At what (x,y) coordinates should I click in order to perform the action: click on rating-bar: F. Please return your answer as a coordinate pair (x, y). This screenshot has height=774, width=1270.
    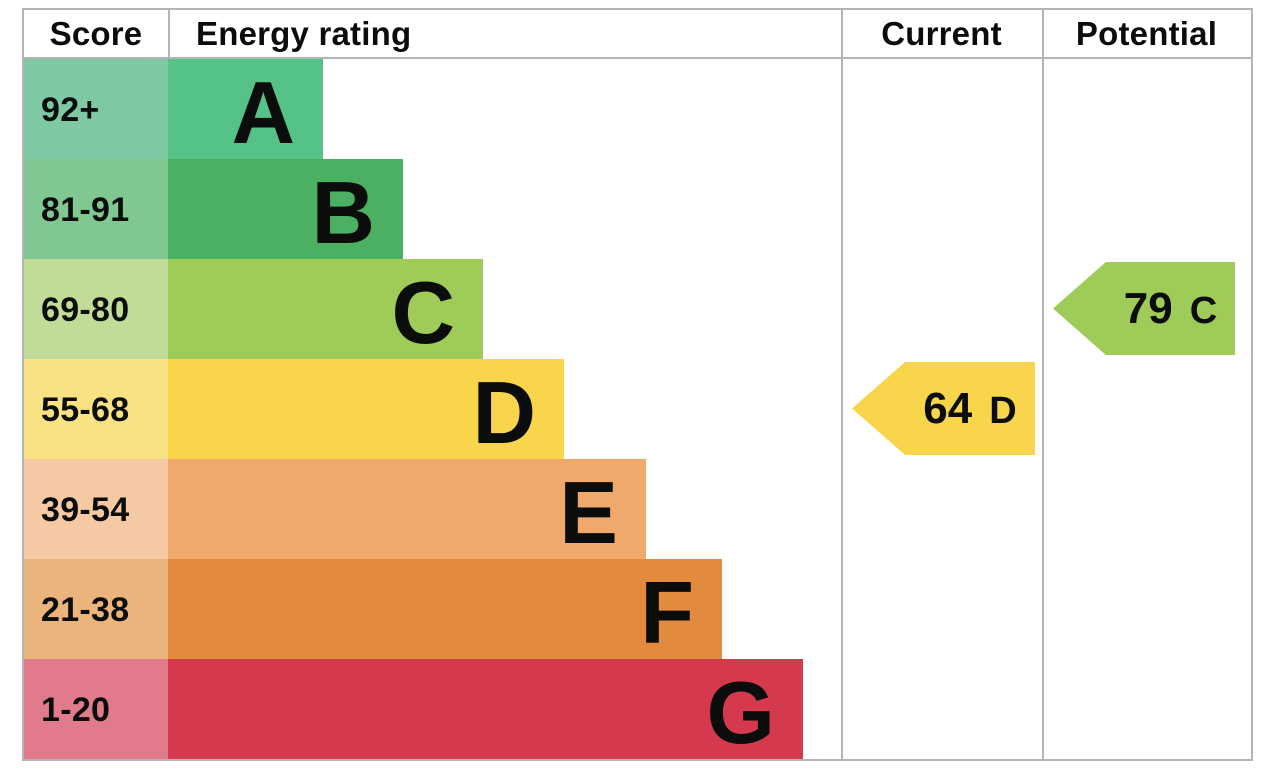
    Looking at the image, I should click on (445, 609).